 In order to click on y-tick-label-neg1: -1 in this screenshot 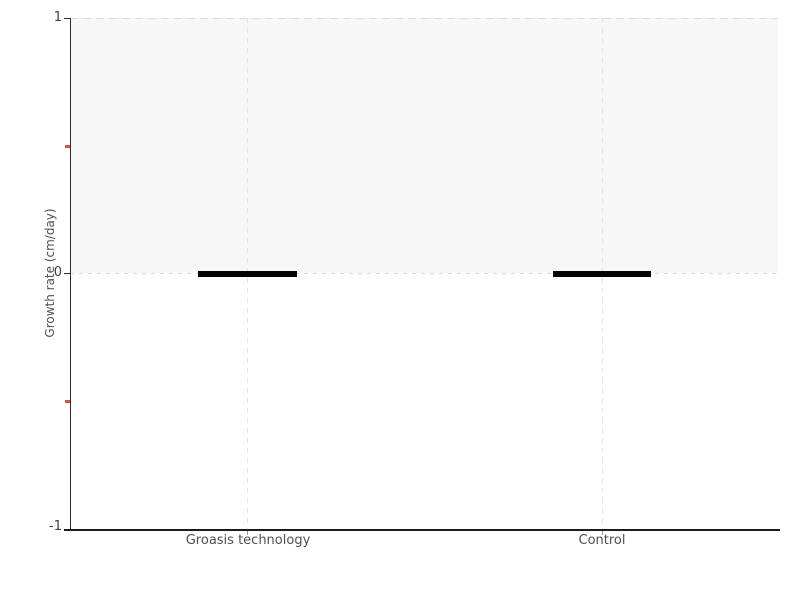, I will do `click(55, 526)`.